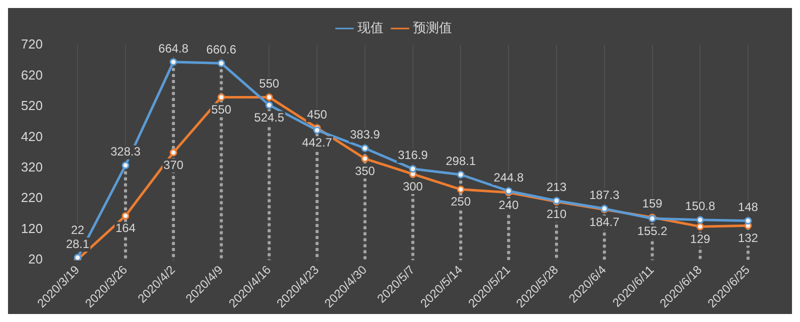  Describe the element at coordinates (700, 239) in the screenshot. I see `data-label: 129` at that location.